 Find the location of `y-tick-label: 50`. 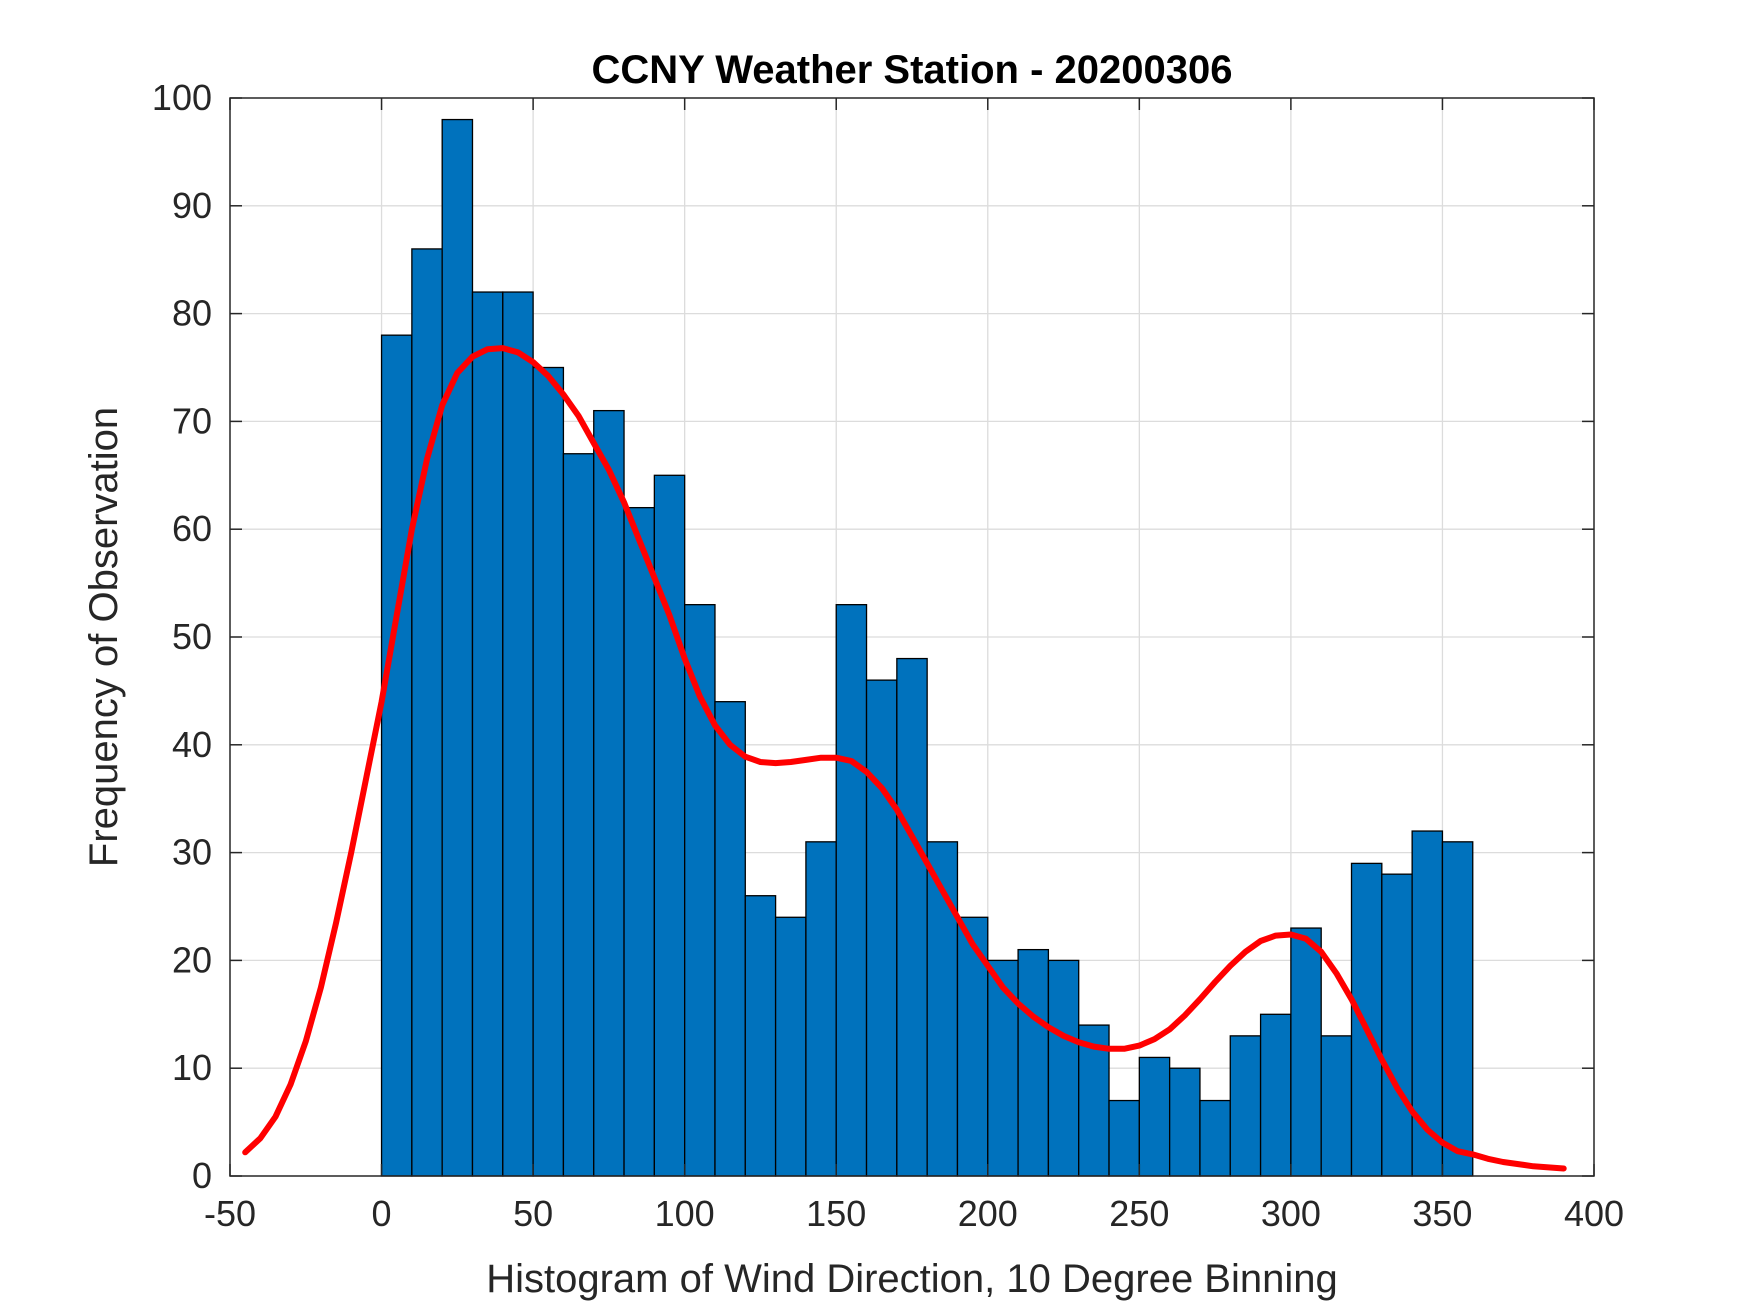

y-tick-label: 50 is located at coordinates (192, 636).